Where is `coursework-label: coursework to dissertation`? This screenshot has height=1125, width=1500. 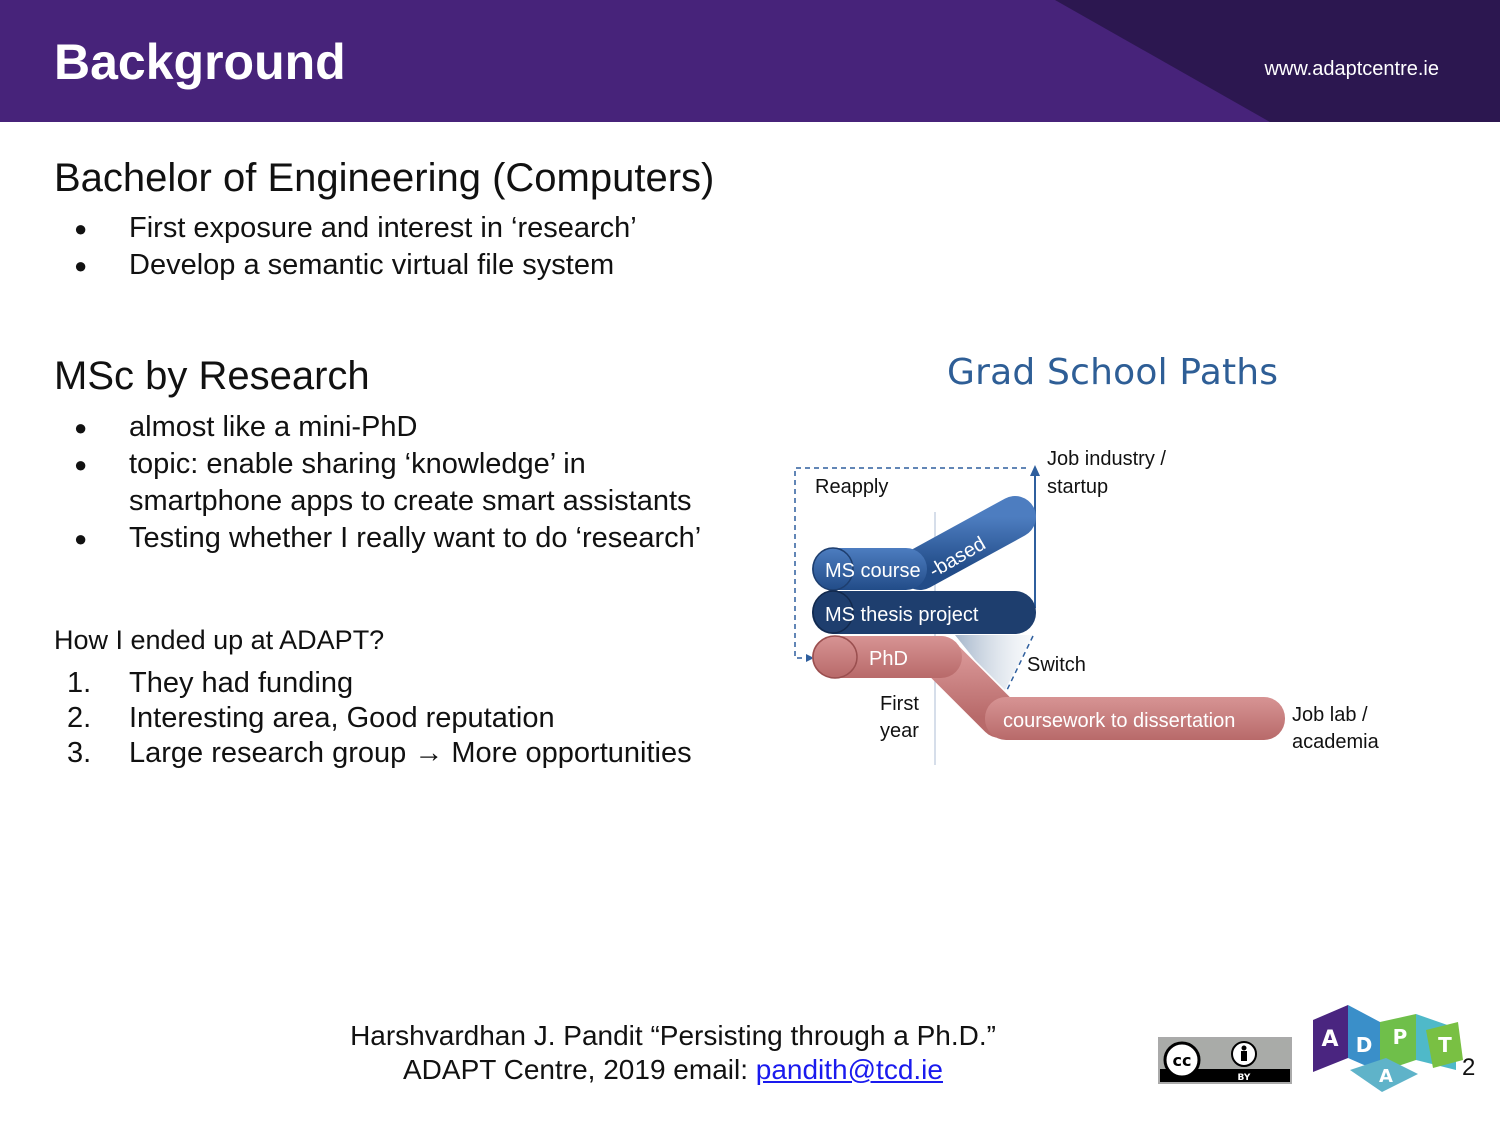
coursework-label: coursework to dissertation is located at coordinates (1119, 721).